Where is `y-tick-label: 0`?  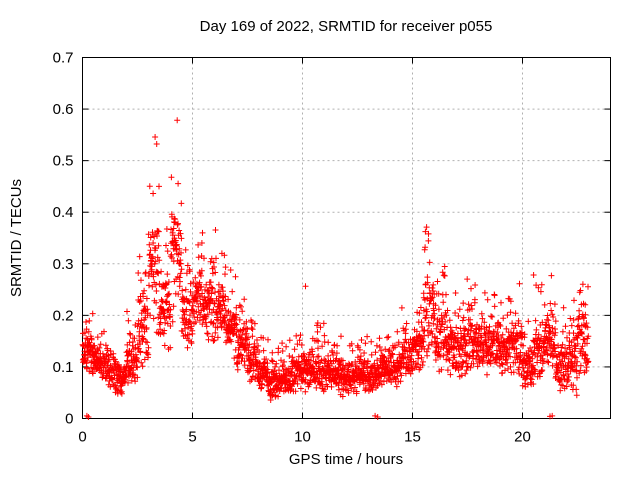
y-tick-label: 0 is located at coordinates (69, 419).